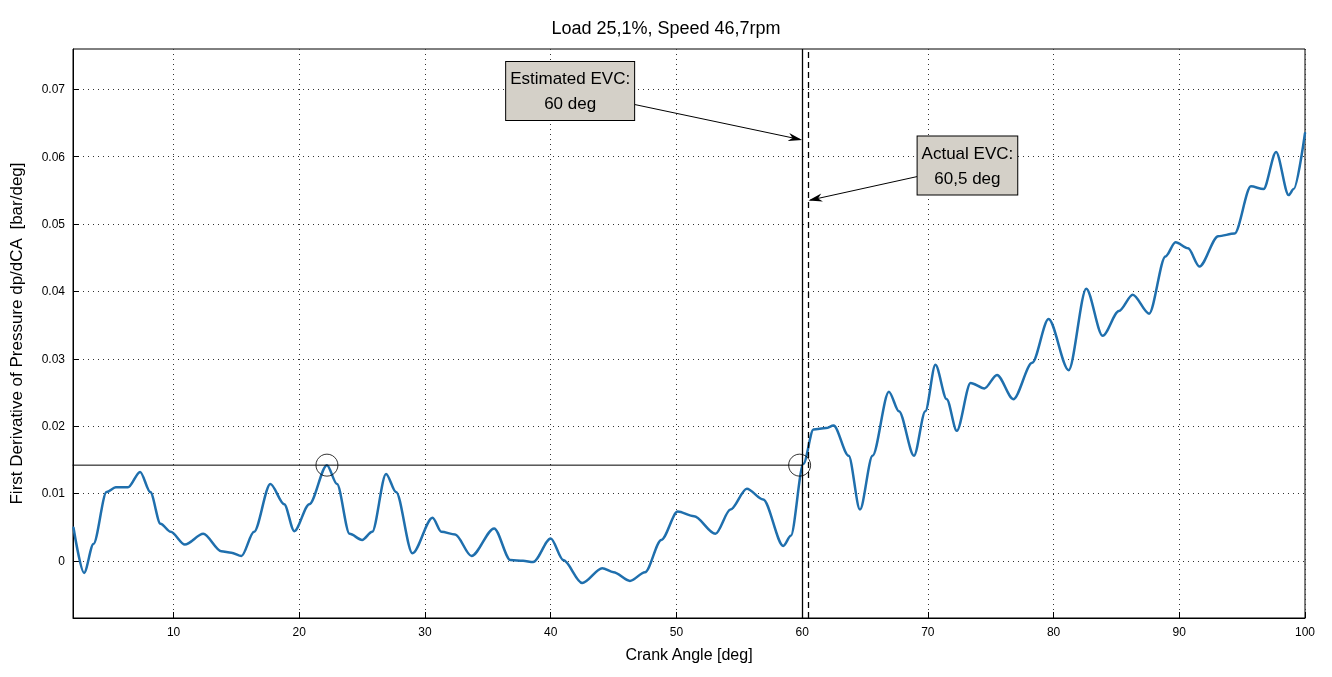 This screenshot has height=677, width=1332. Describe the element at coordinates (1179, 632) in the screenshot. I see `x-tick-label: 90` at that location.